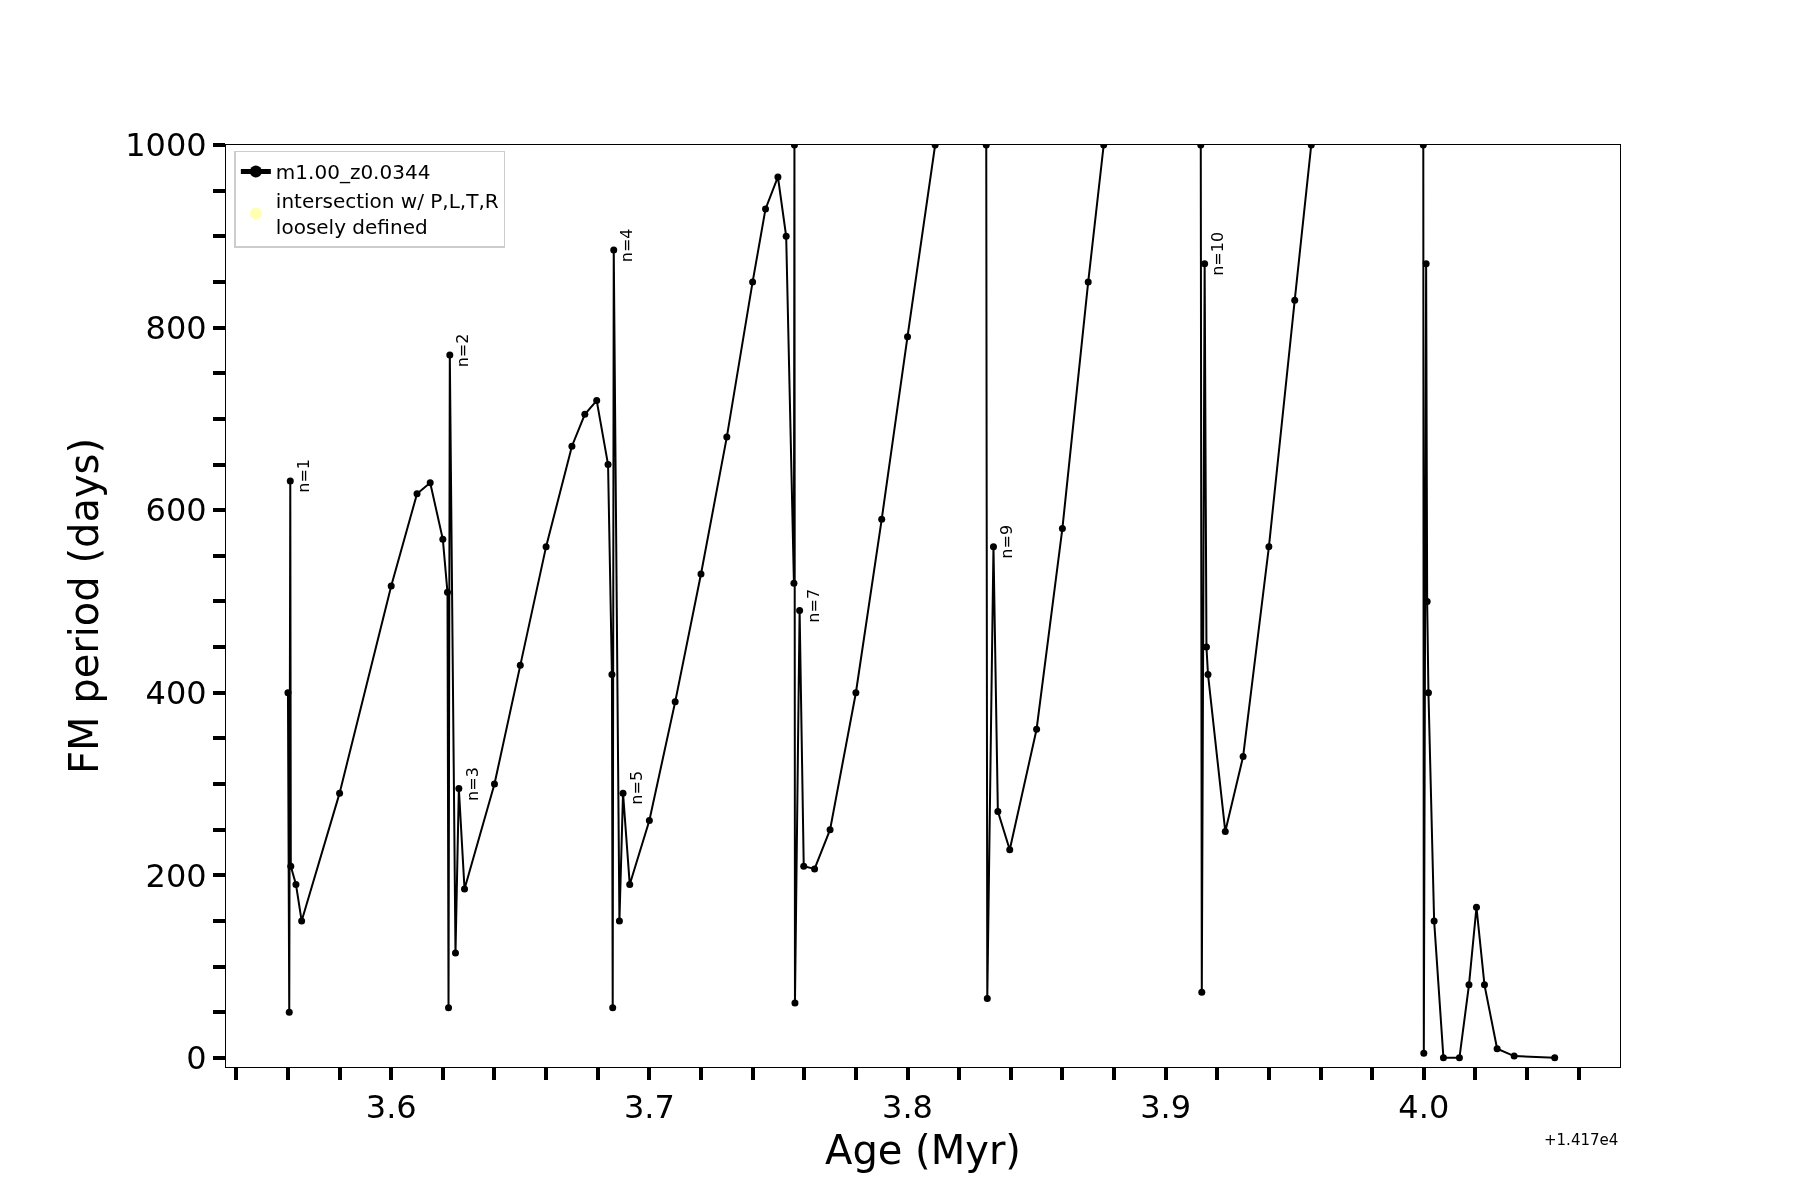  Describe the element at coordinates (303, 475) in the screenshot. I see `annotation: n=1` at that location.